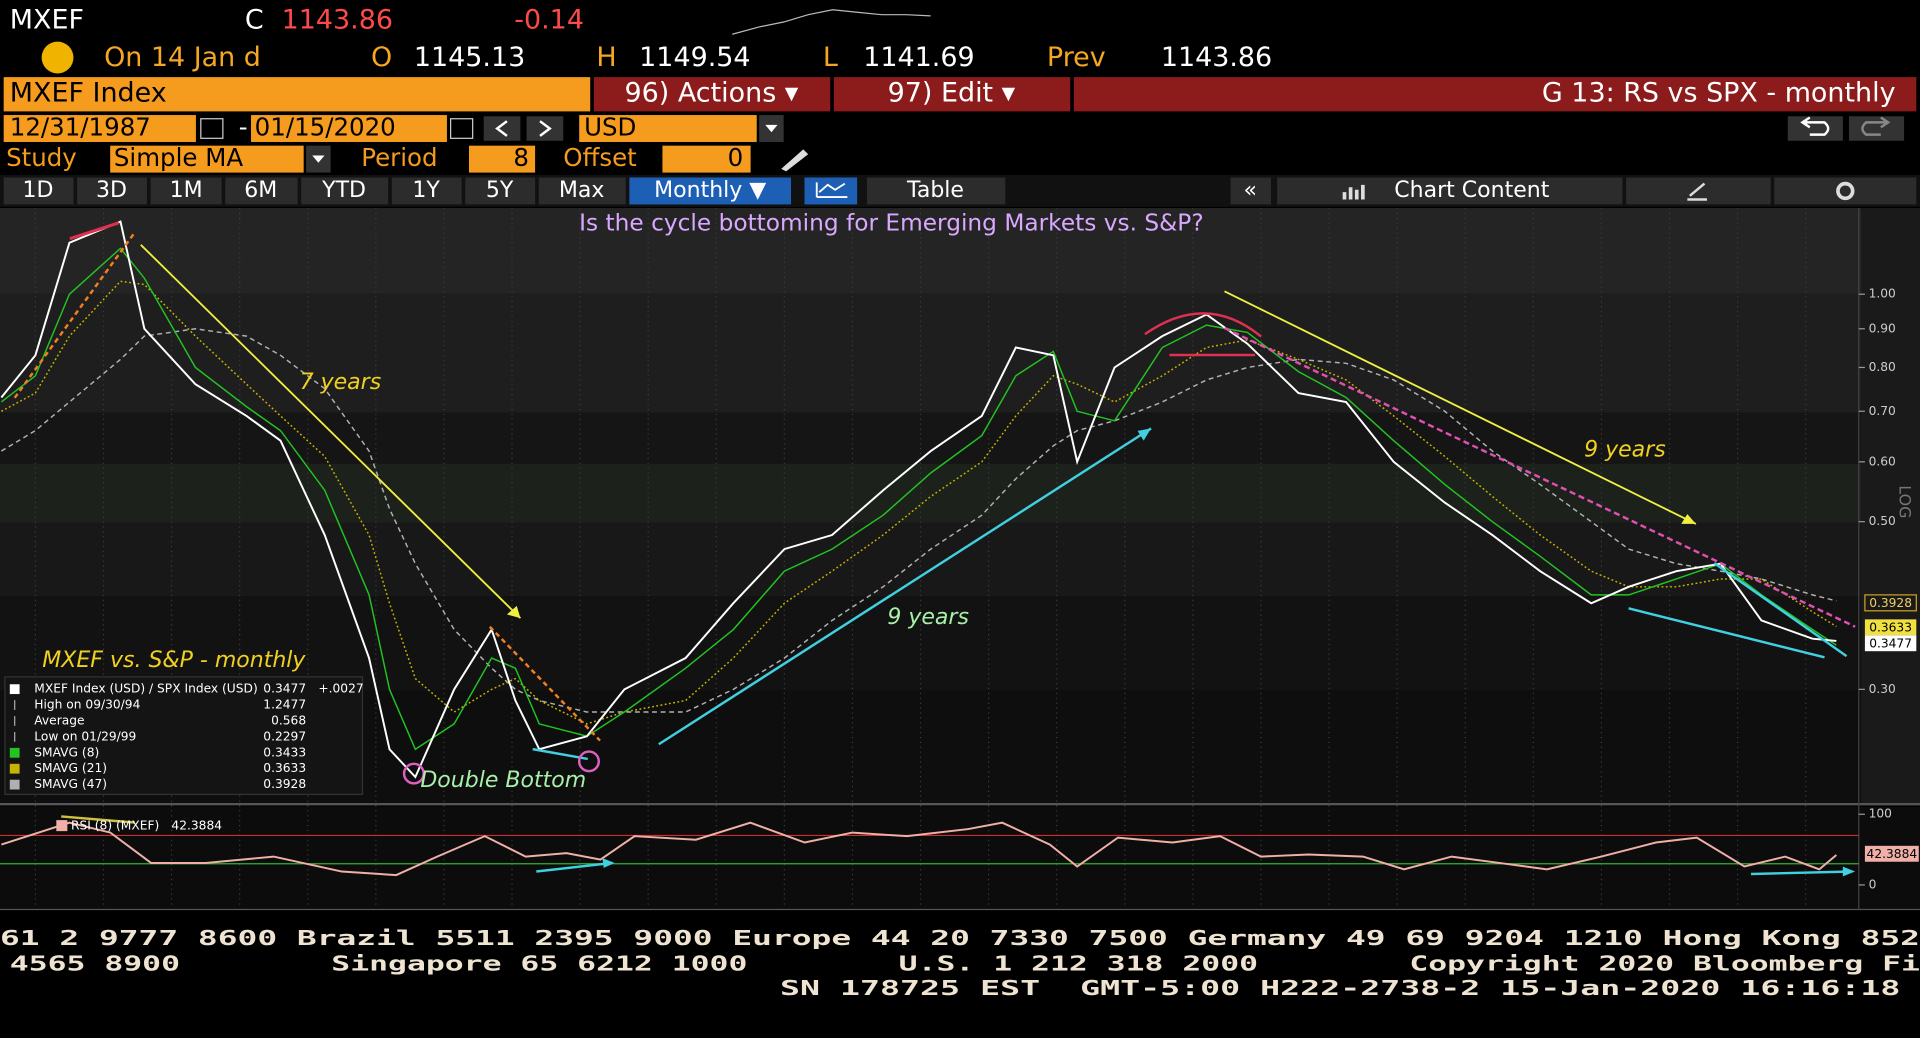 This screenshot has width=1920, height=1038. What do you see at coordinates (588, 761) in the screenshot?
I see `bottom-marker` at bounding box center [588, 761].